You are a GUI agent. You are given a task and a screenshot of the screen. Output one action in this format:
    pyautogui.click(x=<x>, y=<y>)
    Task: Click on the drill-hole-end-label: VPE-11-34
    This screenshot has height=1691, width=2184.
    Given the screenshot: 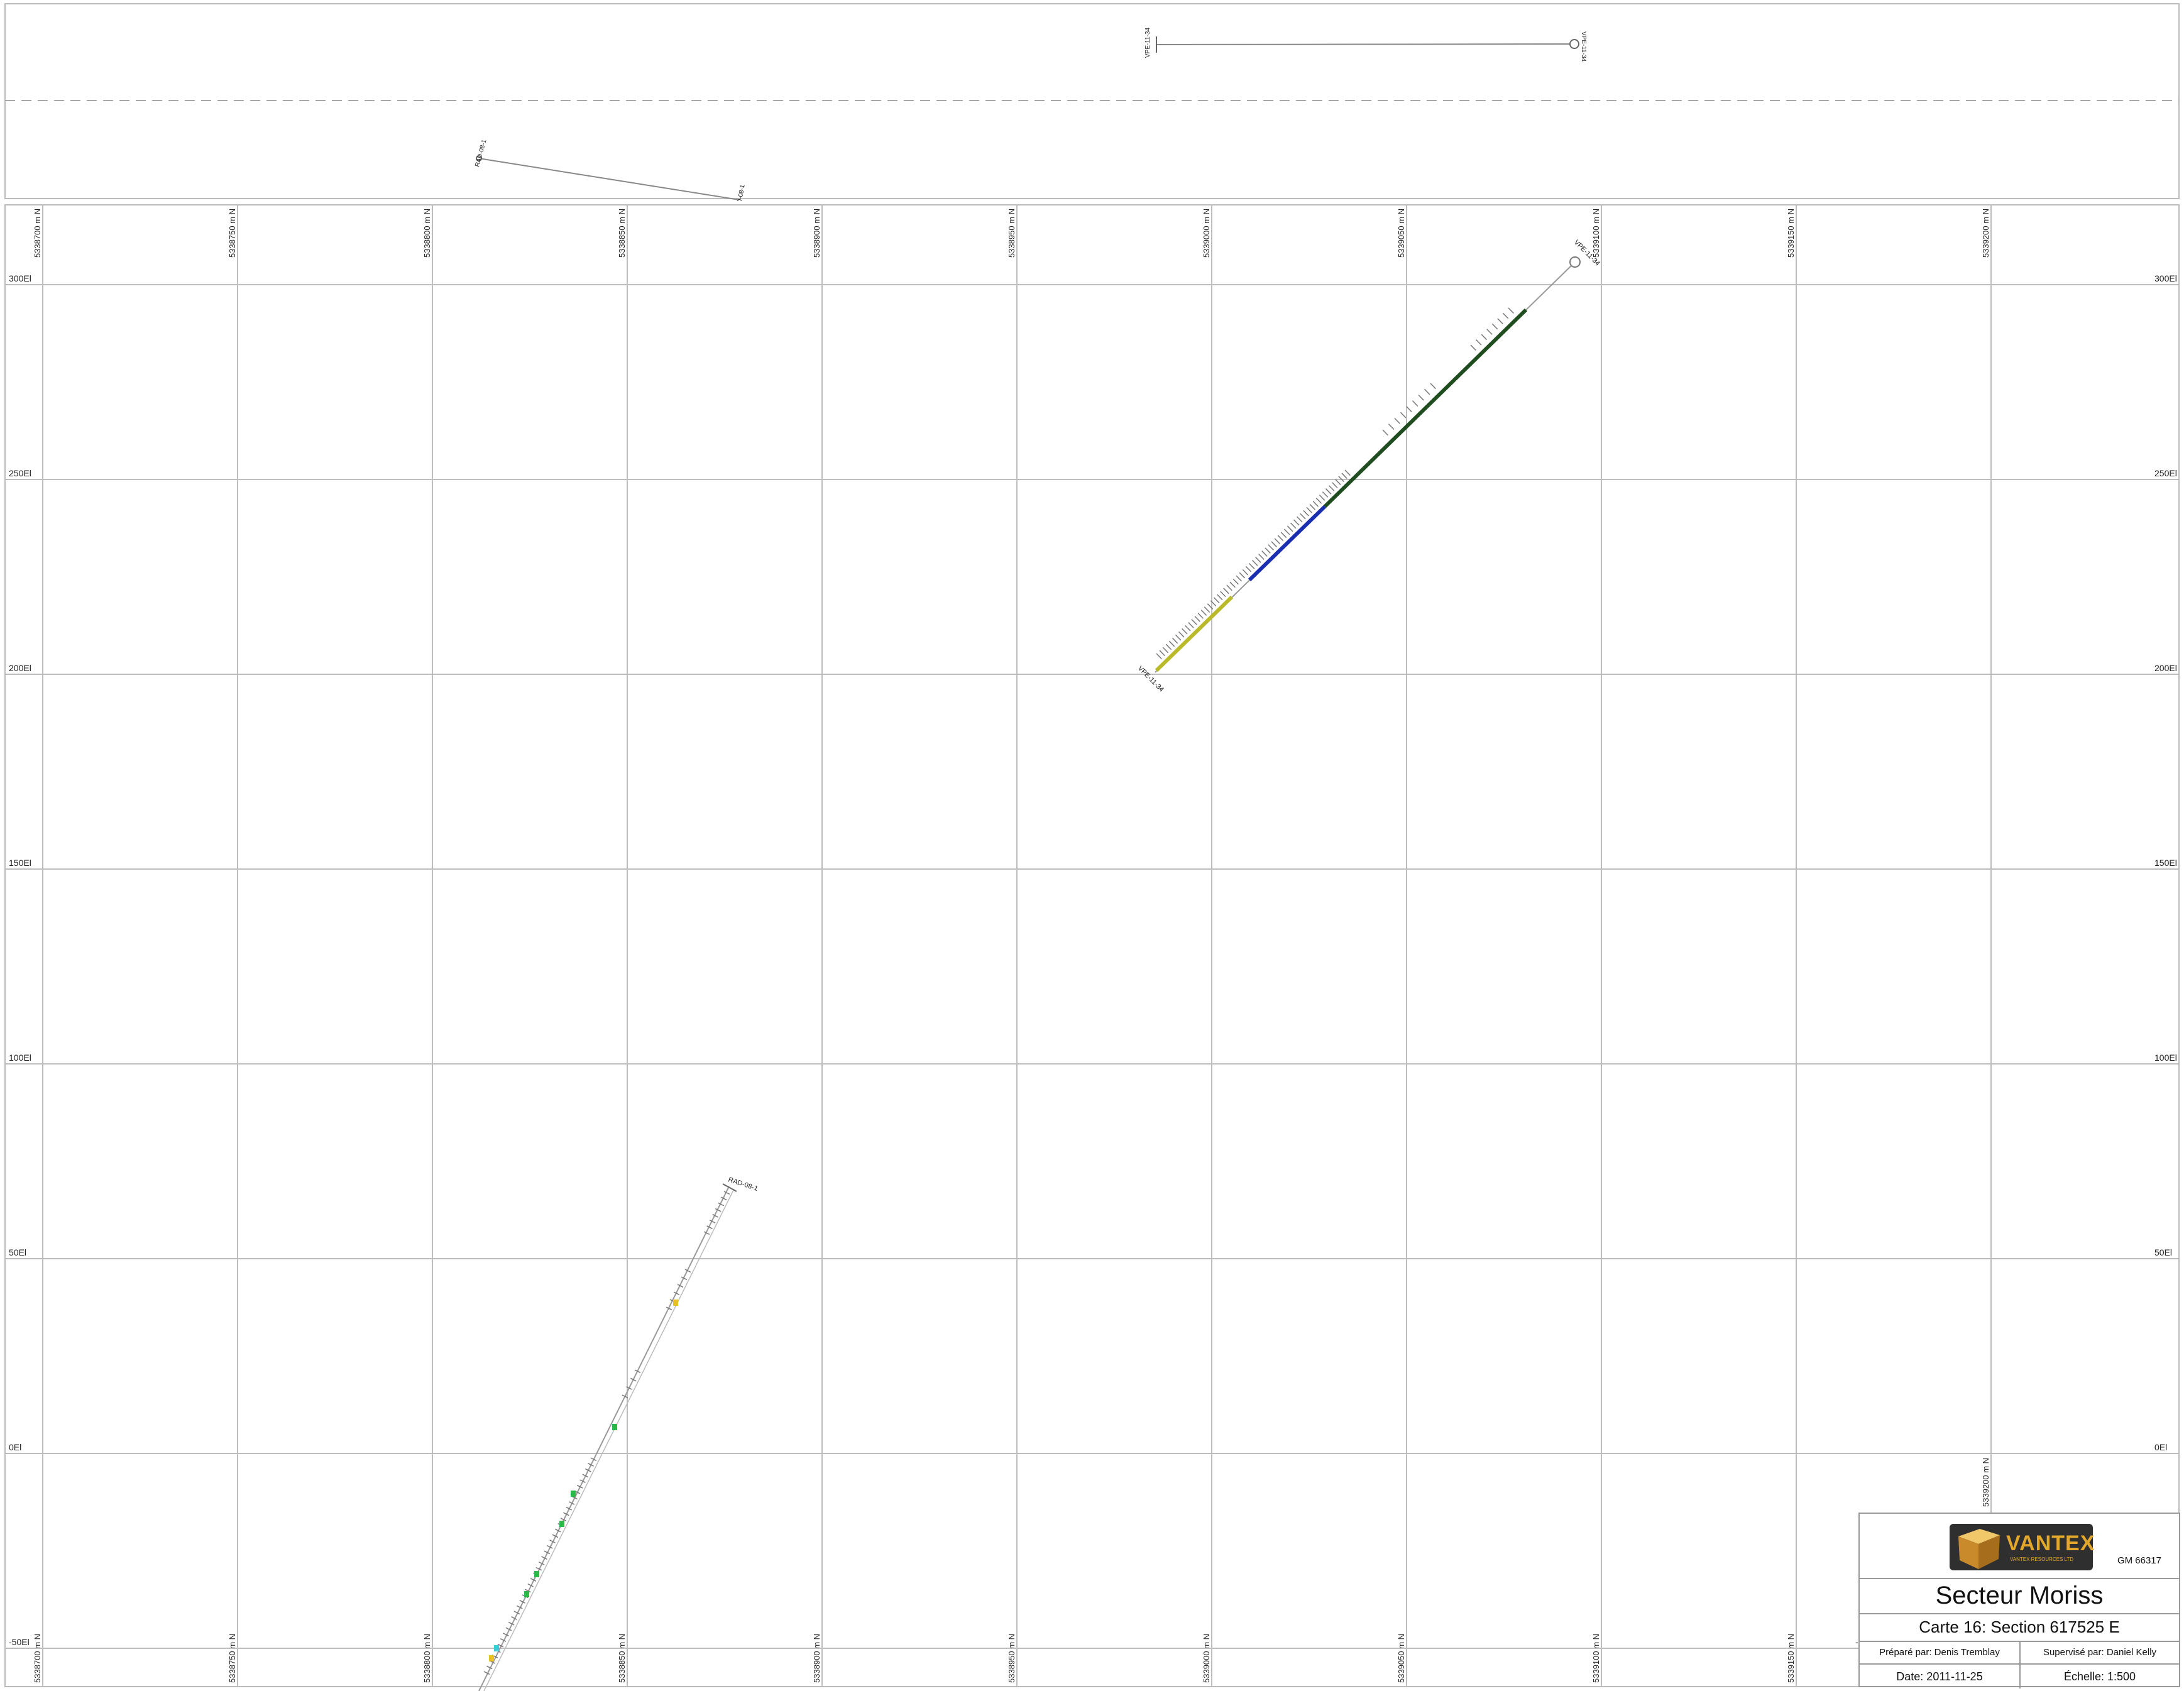 What is the action you would take?
    pyautogui.click(x=1150, y=679)
    